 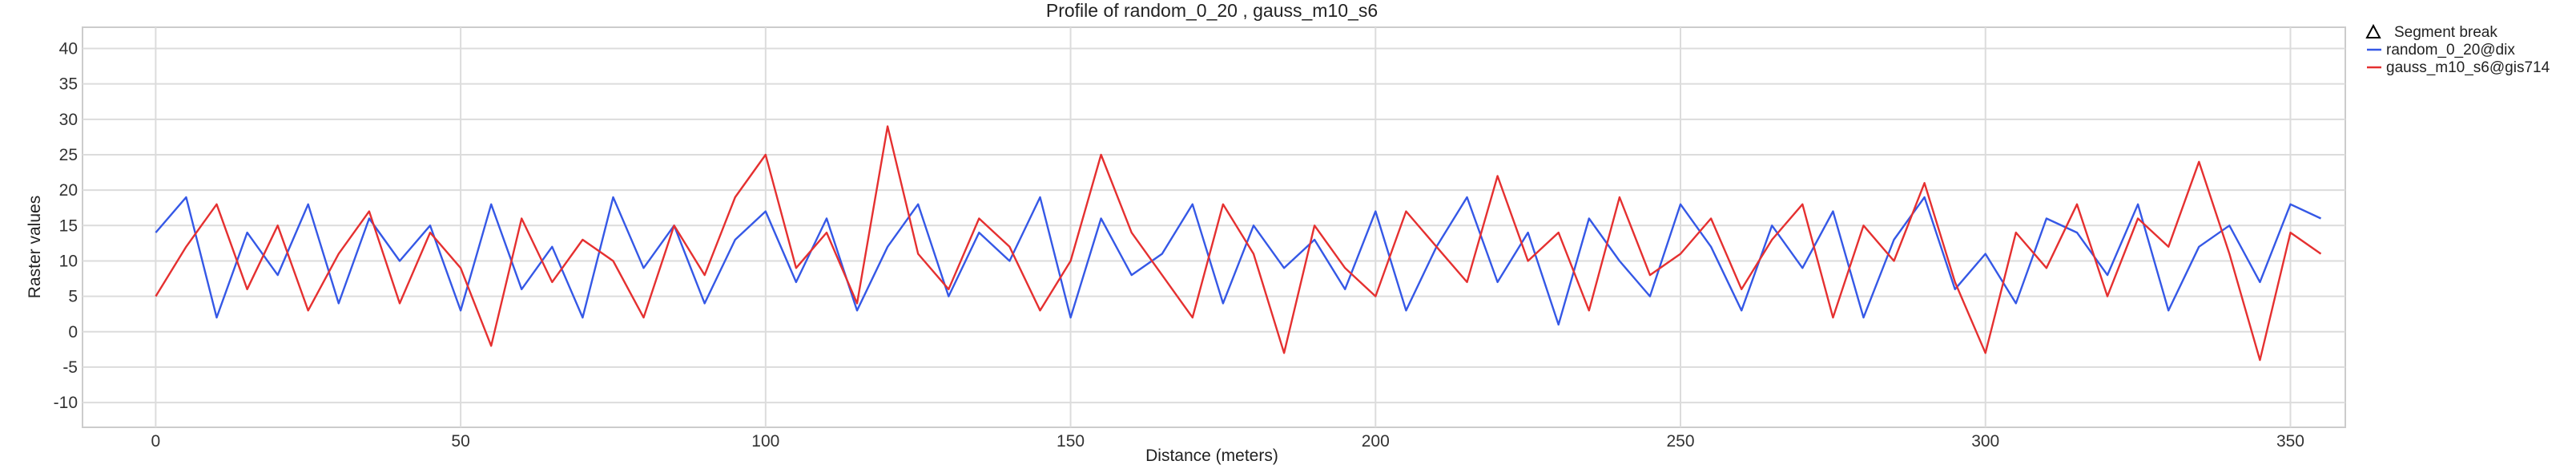 What do you see at coordinates (68, 120) in the screenshot?
I see `y-tick-label: 30` at bounding box center [68, 120].